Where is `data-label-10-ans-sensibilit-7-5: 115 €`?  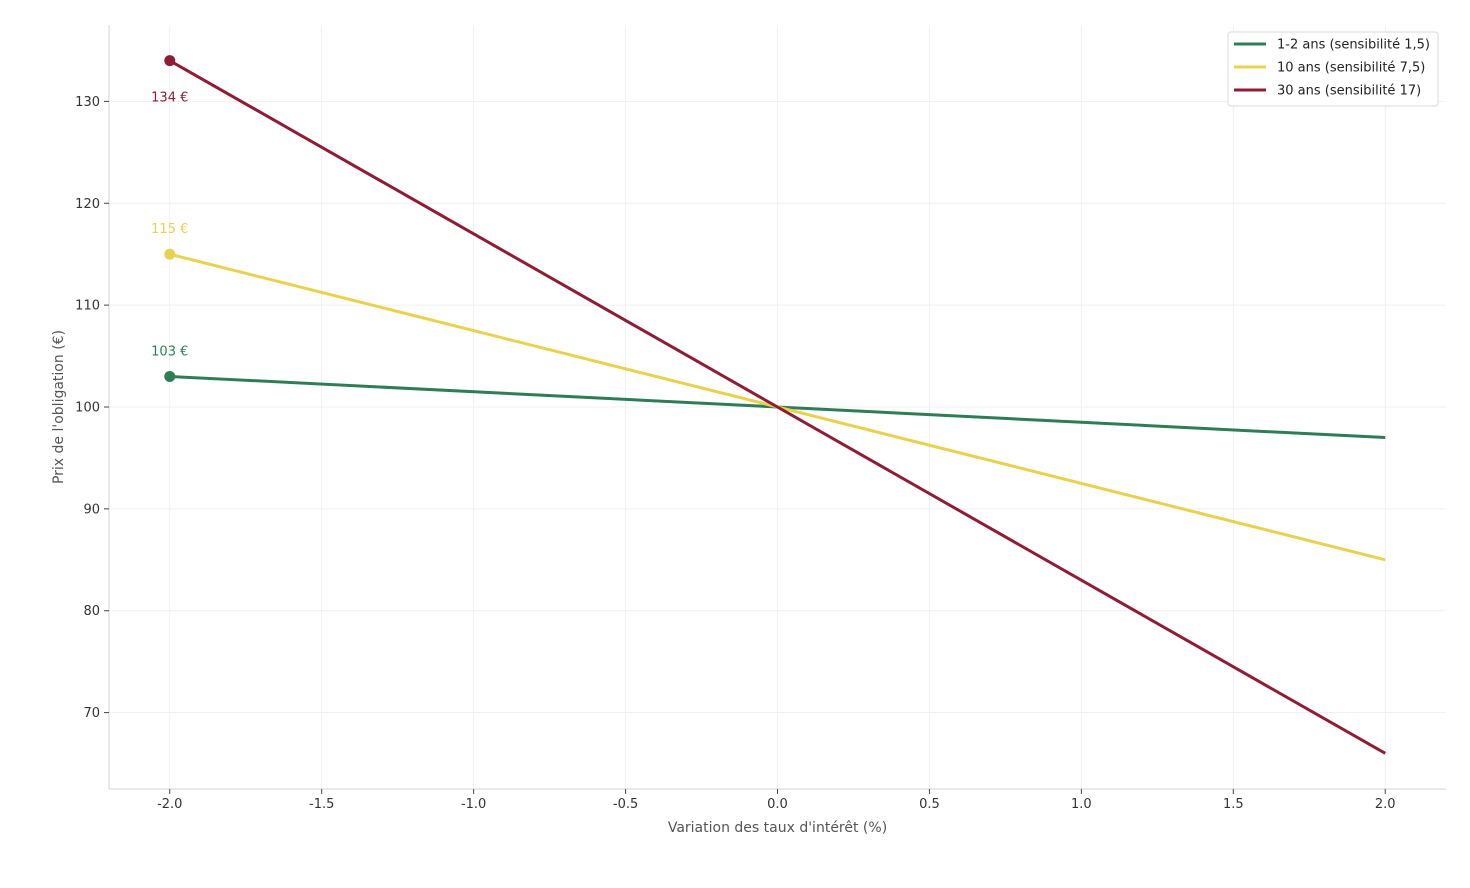 data-label-10-ans-sensibilit-7-5: 115 € is located at coordinates (169, 229).